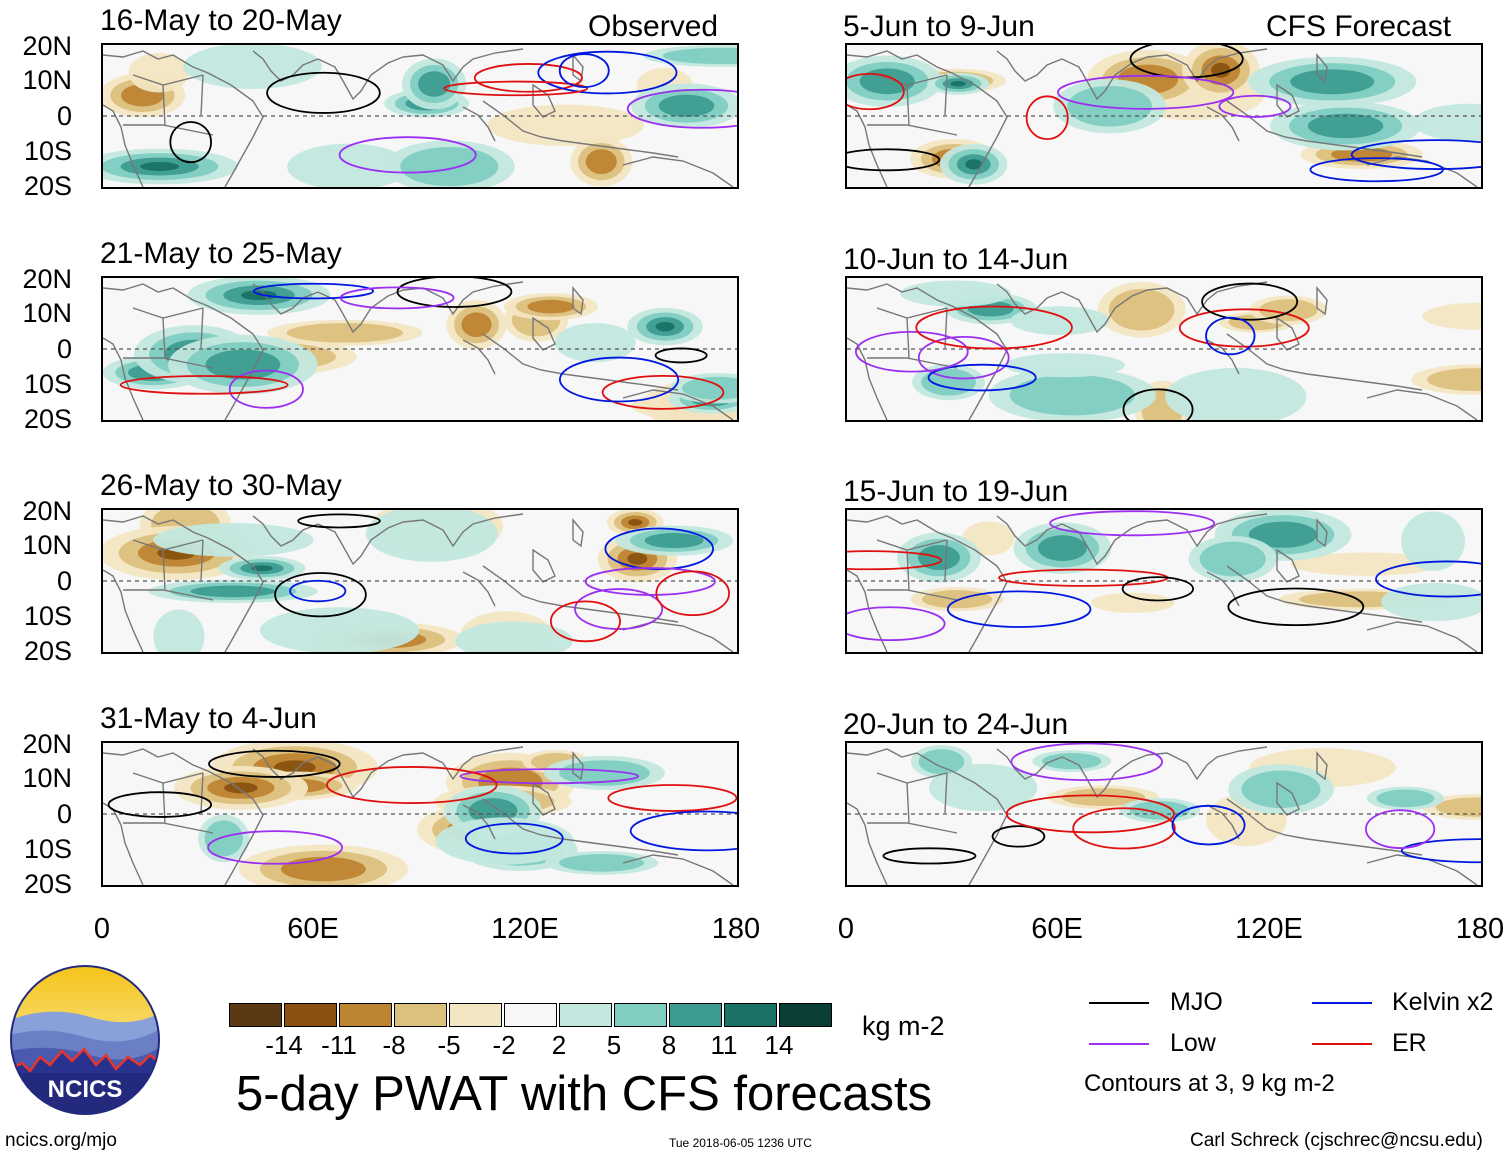  What do you see at coordinates (1336, 1140) in the screenshot?
I see `footer-author: Carl Schreck (cjschrec@ncsu.edu)` at bounding box center [1336, 1140].